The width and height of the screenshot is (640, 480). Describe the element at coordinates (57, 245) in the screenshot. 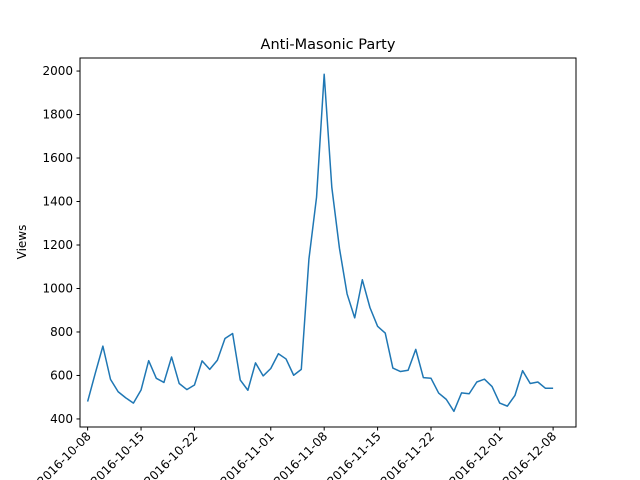

I see `y-tick-label: 1200` at that location.